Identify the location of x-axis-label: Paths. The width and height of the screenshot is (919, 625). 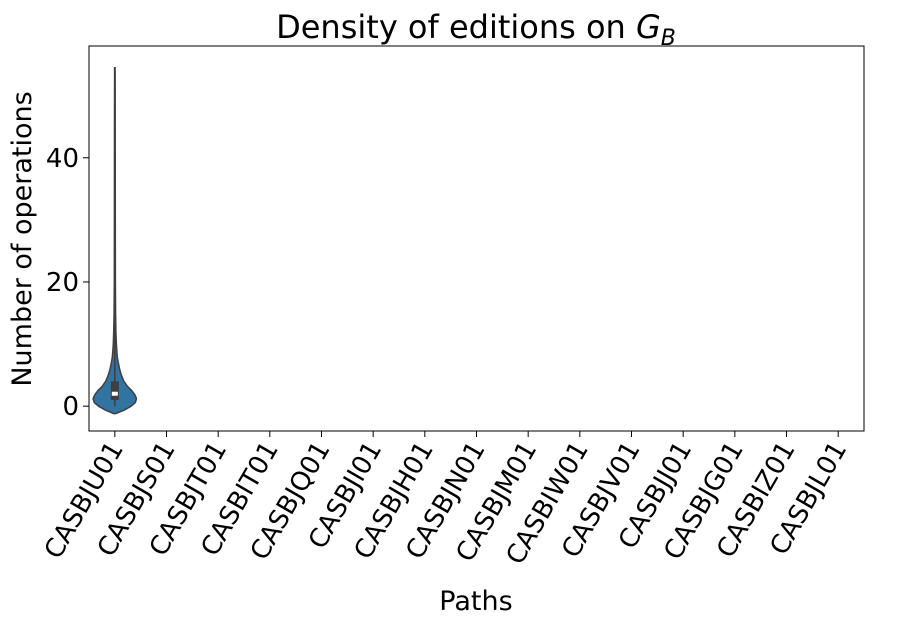
(475, 601).